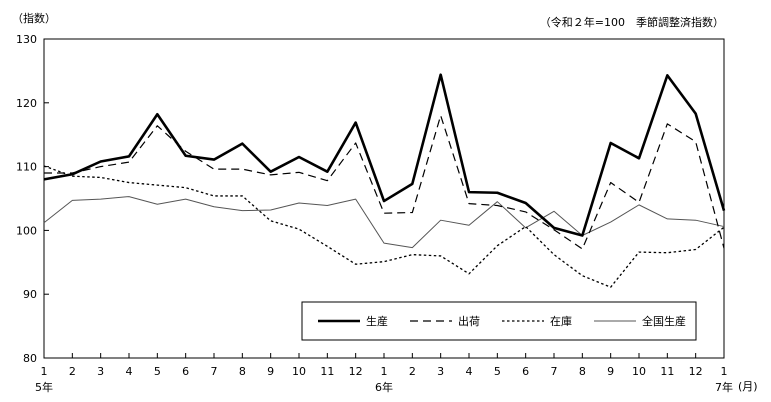 The height and width of the screenshot is (402, 771). I want to click on y-tick-label: 110, so click(26, 167).